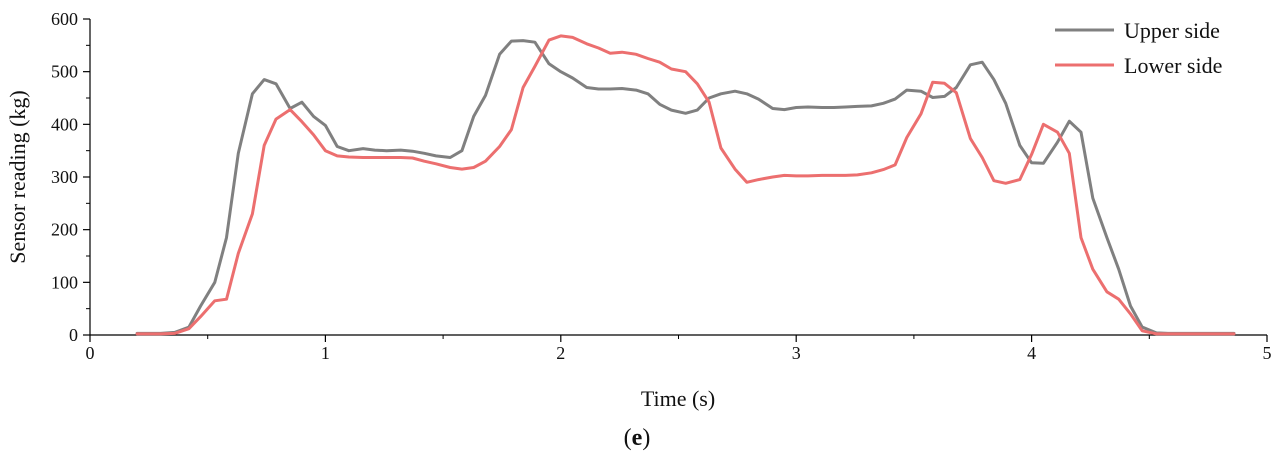 Image resolution: width=1280 pixels, height=454 pixels. I want to click on x-tick-label: 4, so click(1031, 353).